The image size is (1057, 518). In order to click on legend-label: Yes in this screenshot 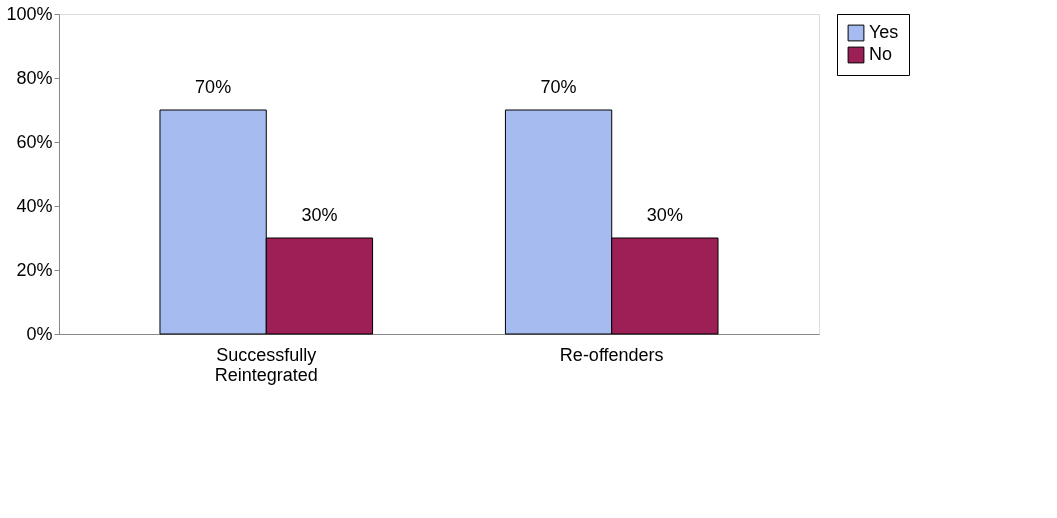, I will do `click(884, 32)`.